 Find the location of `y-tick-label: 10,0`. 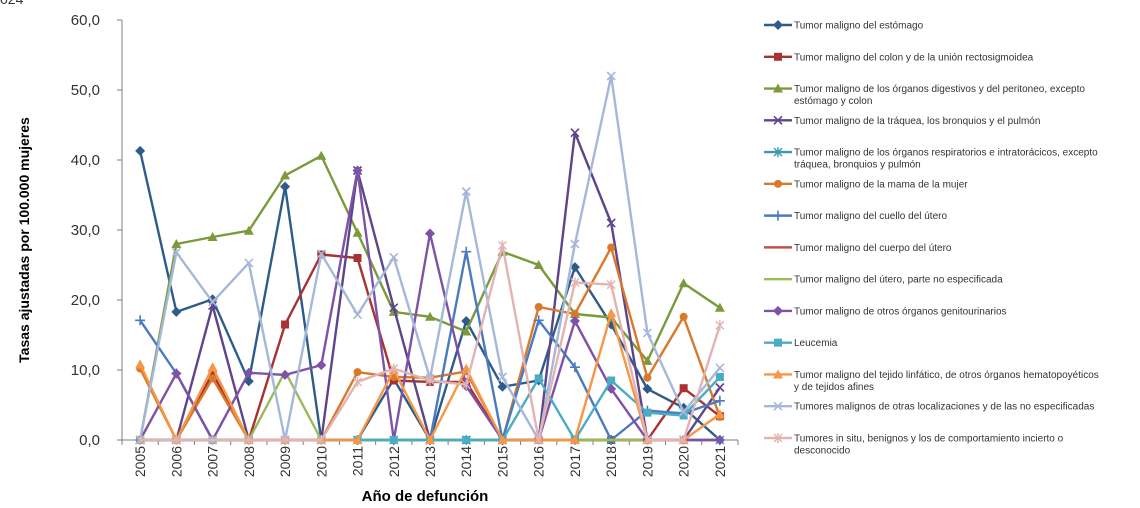

y-tick-label: 10,0 is located at coordinates (85, 370).